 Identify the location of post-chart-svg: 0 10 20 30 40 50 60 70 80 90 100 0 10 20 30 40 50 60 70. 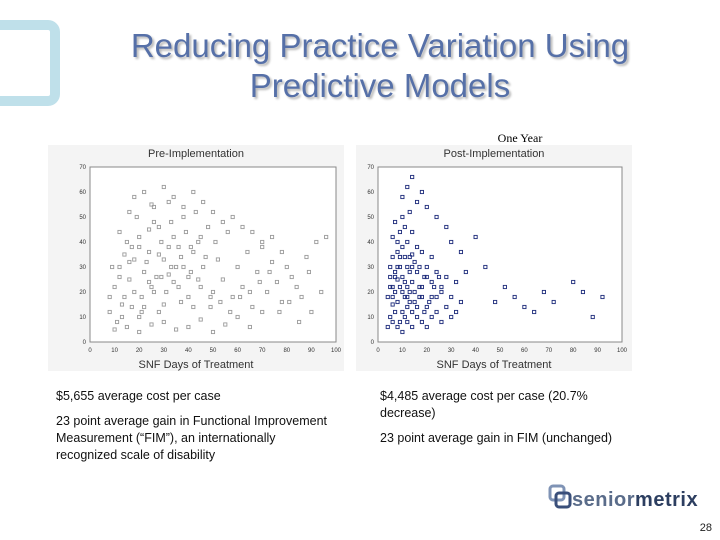
(497, 259).